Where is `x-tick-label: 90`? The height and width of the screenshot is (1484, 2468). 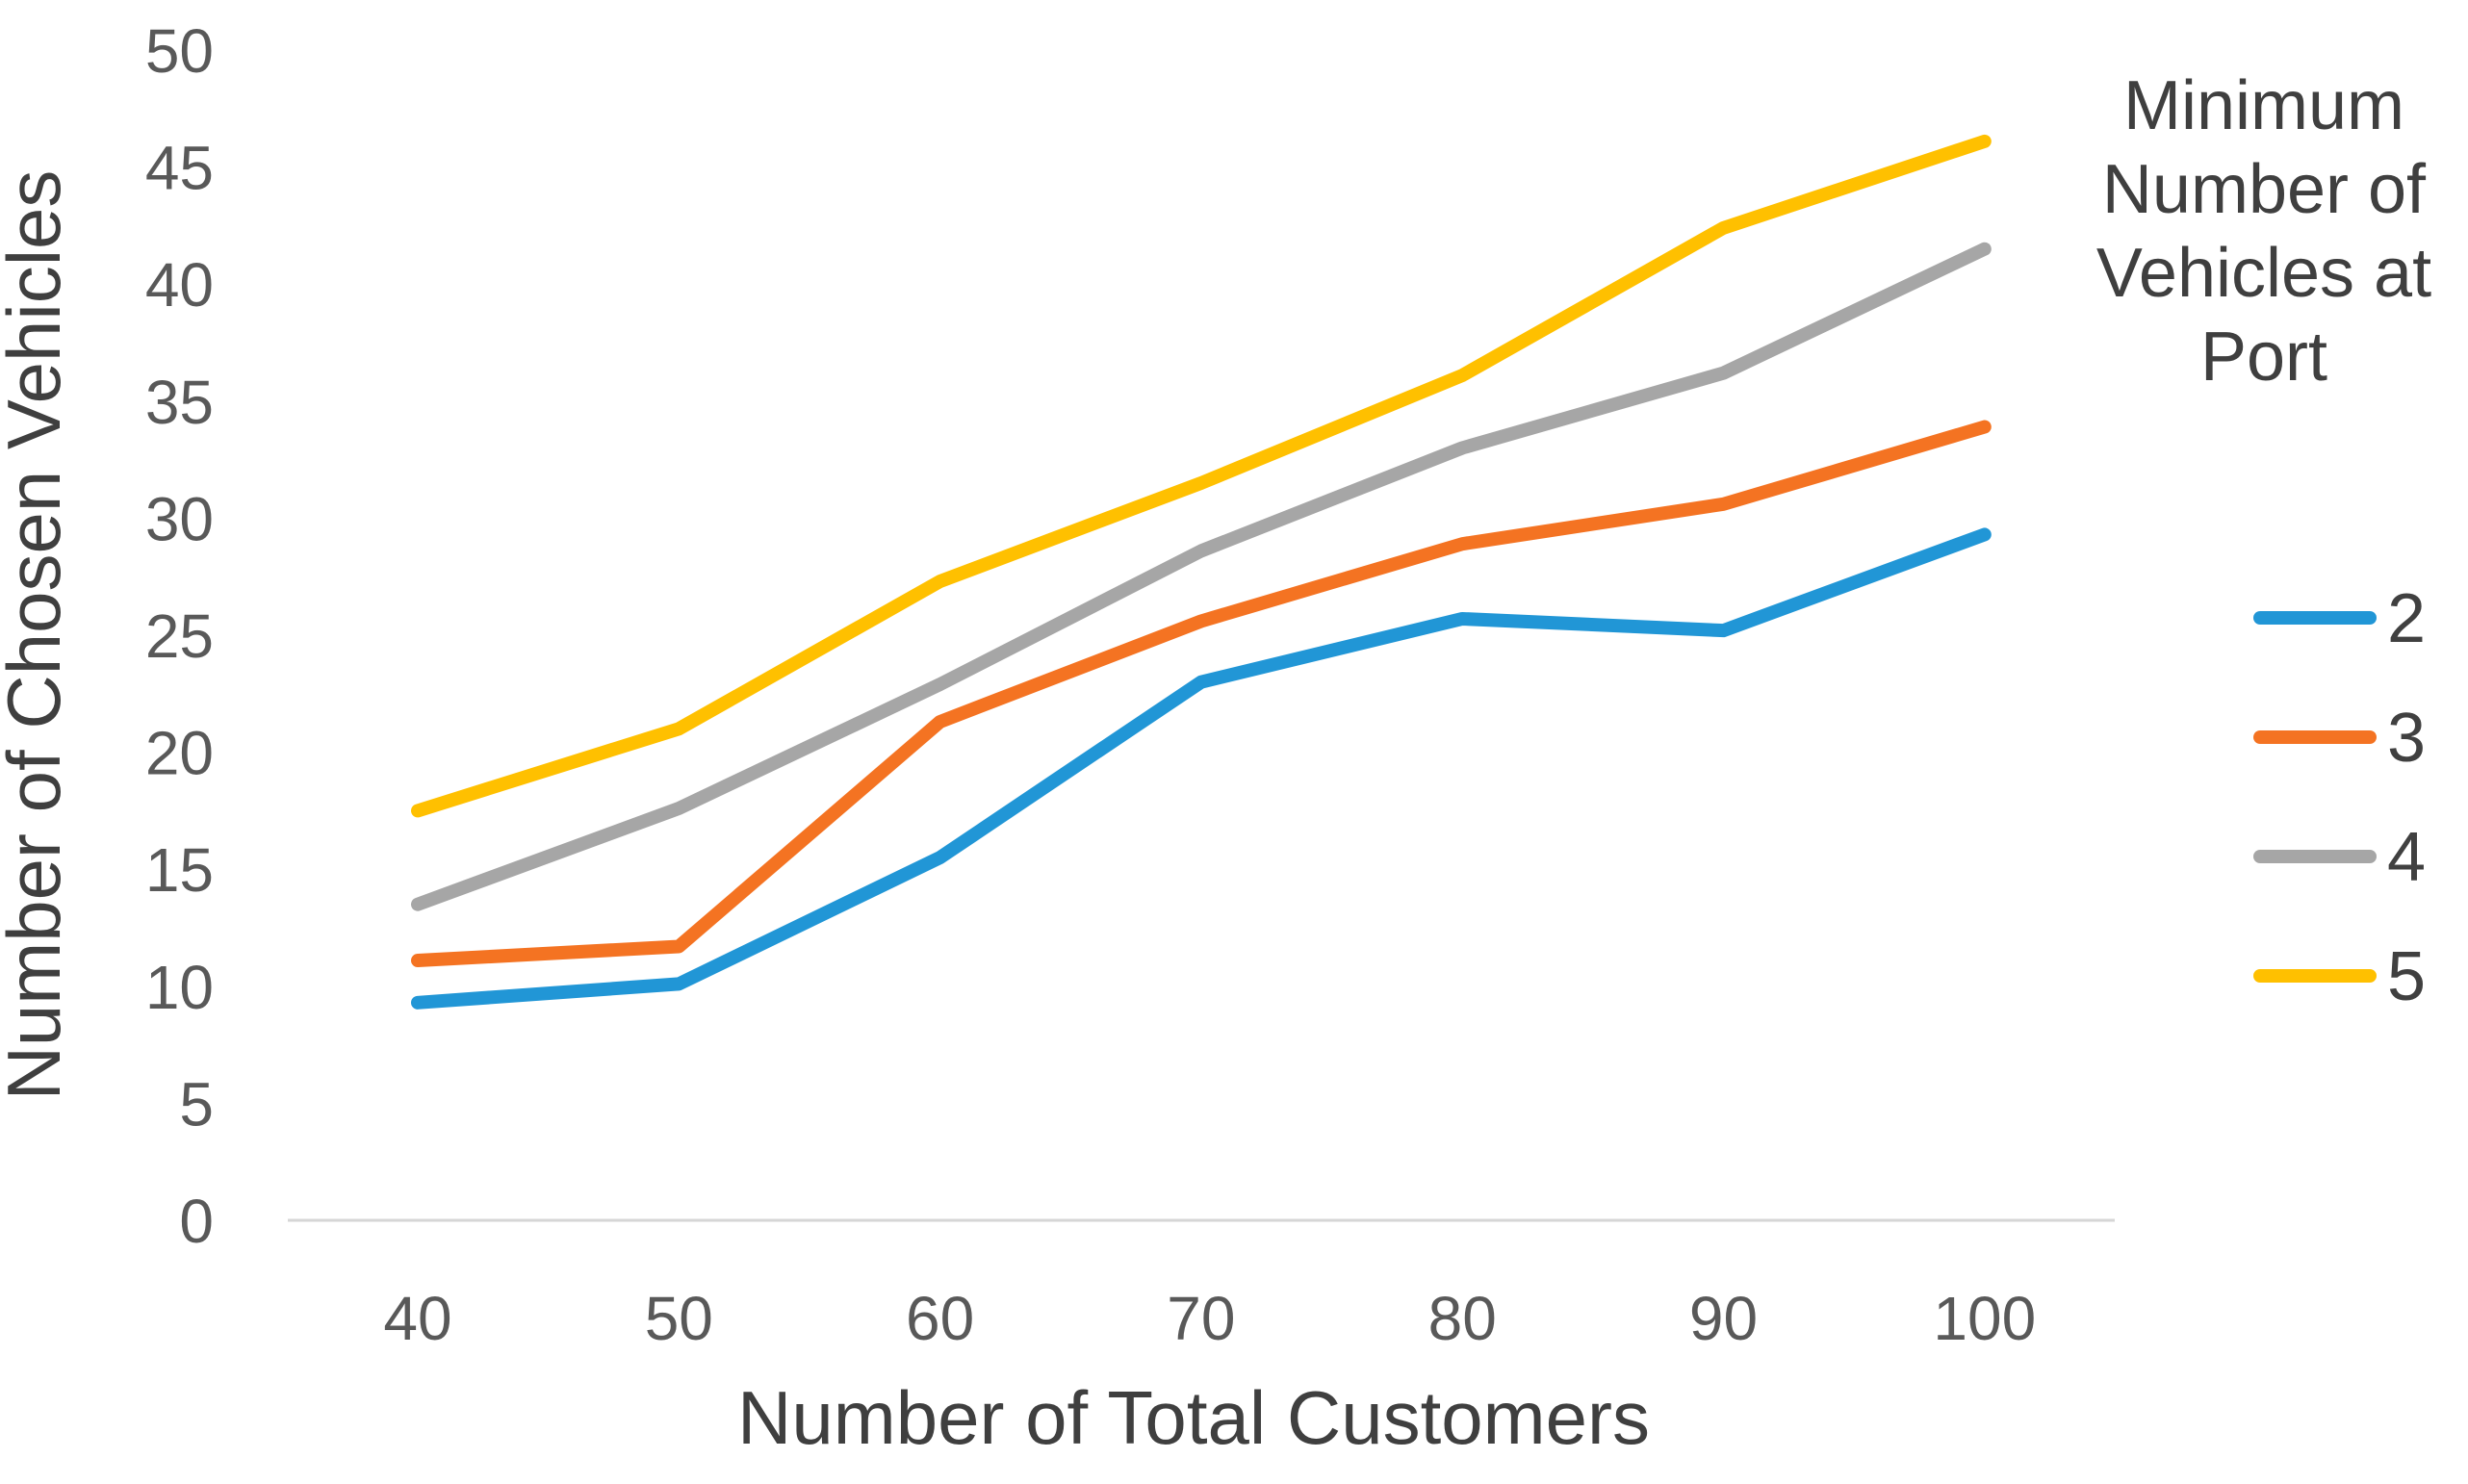
x-tick-label: 90 is located at coordinates (1723, 1318).